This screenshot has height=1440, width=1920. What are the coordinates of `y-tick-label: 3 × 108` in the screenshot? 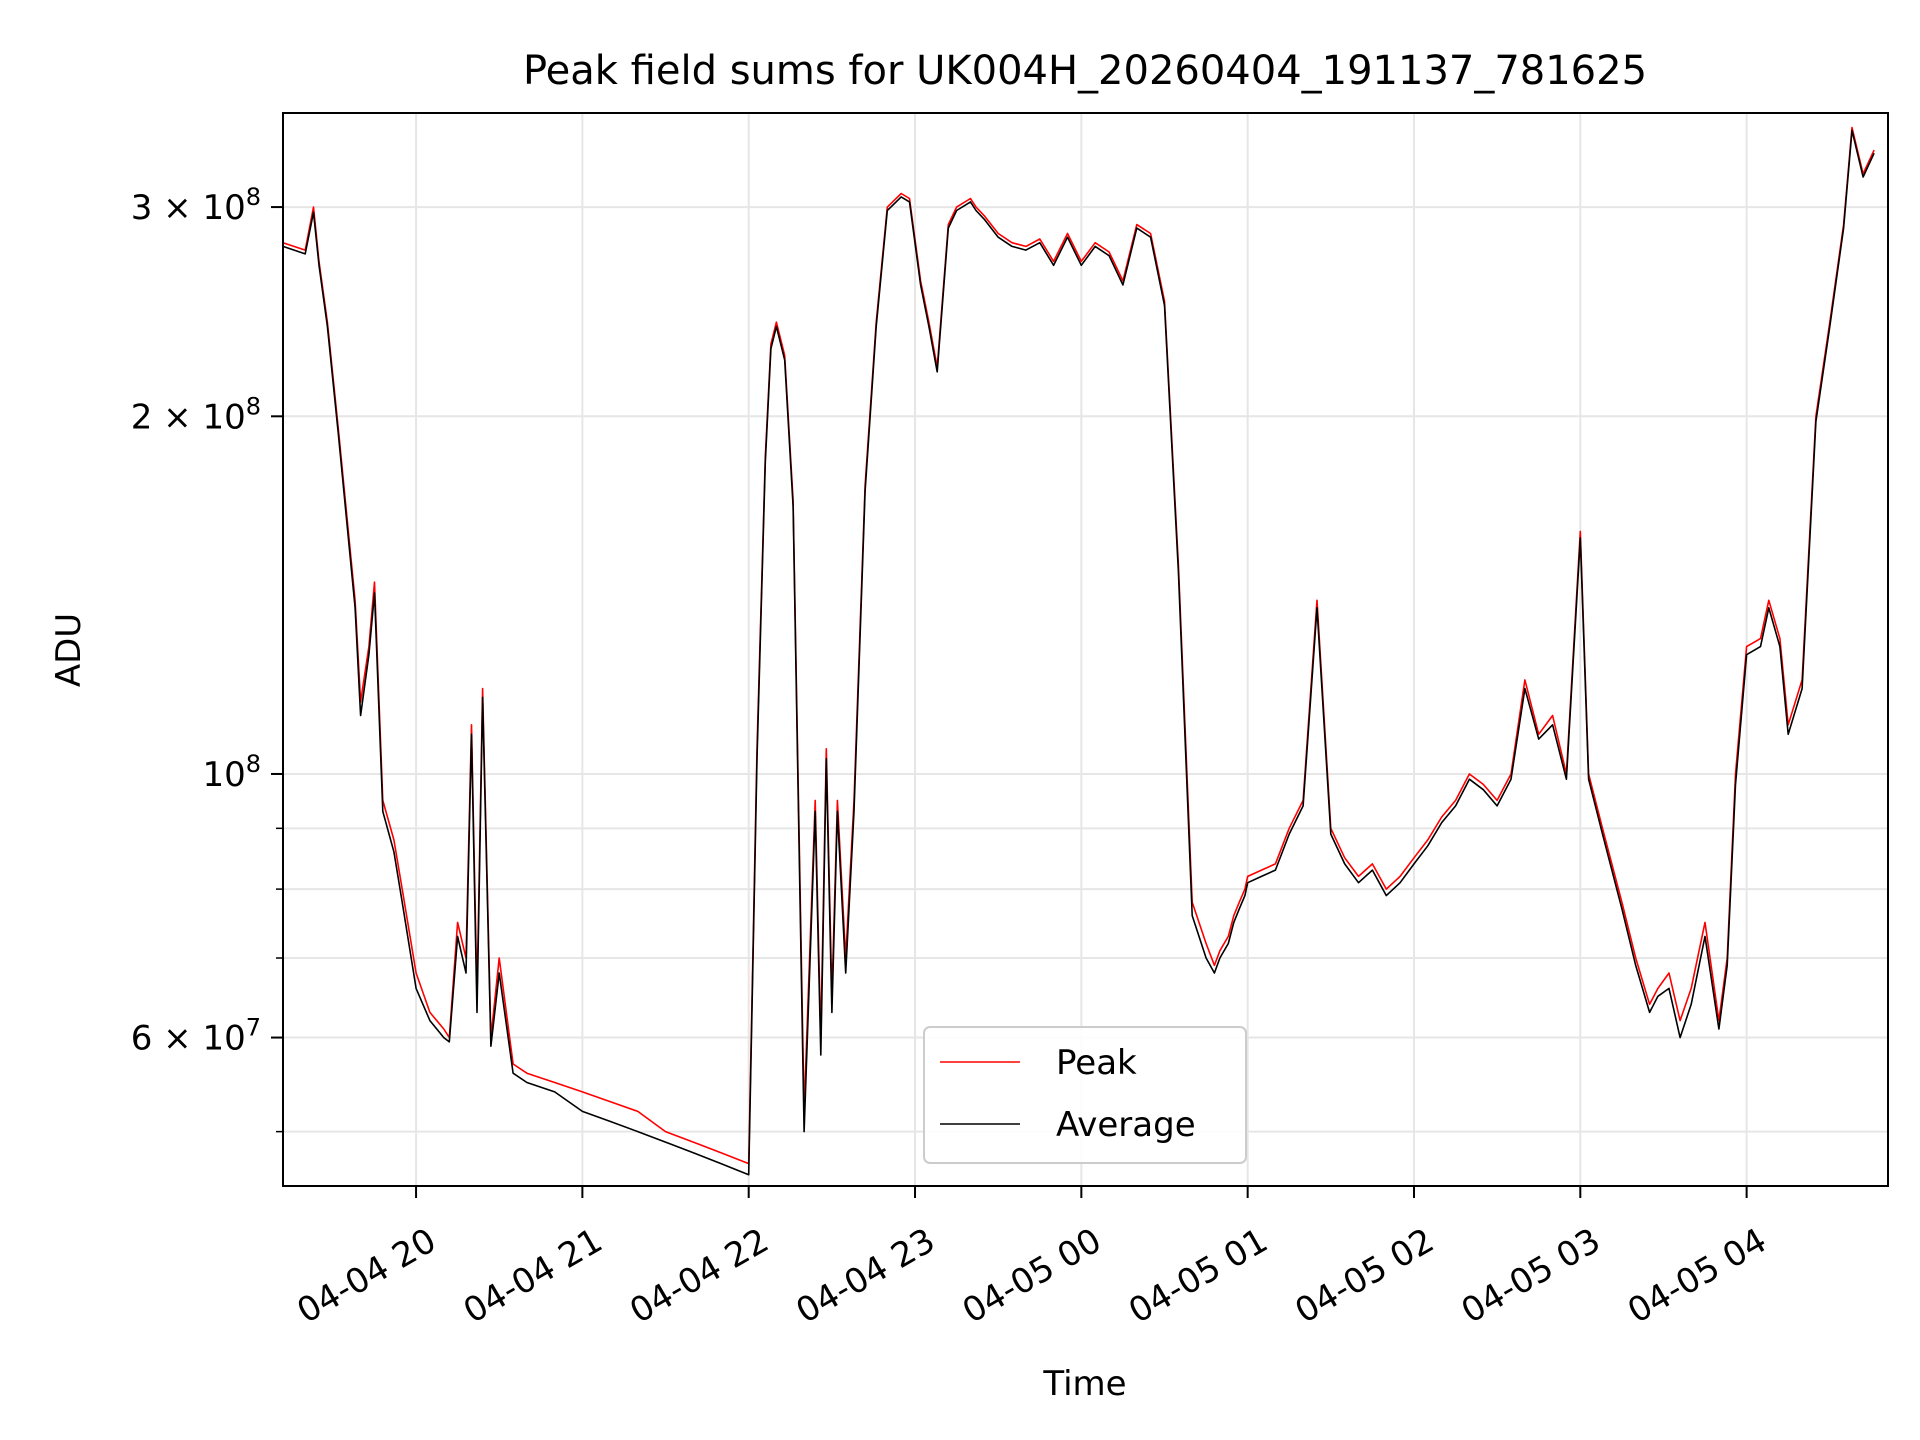 It's located at (196, 205).